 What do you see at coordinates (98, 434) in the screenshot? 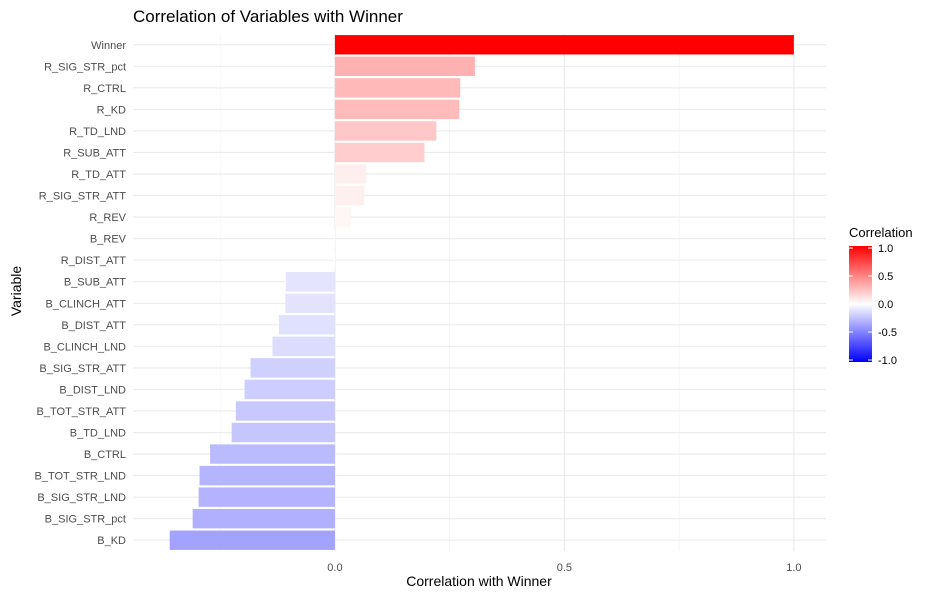
I see `y-tick-label: B_TD_LND` at bounding box center [98, 434].